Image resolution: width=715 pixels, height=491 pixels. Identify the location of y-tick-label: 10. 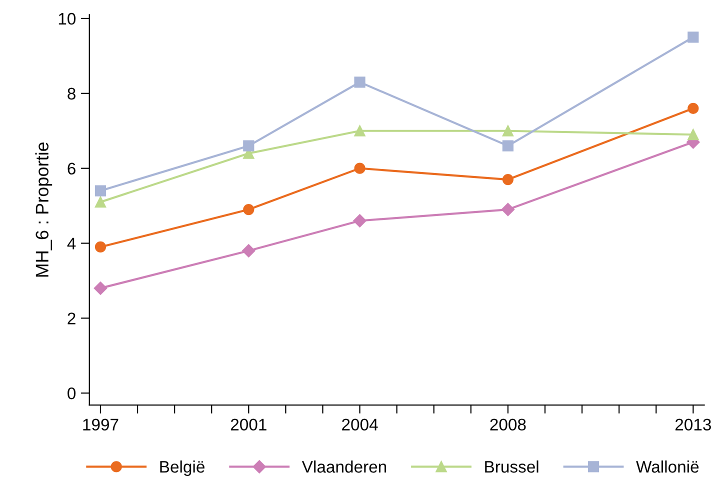
(67, 18).